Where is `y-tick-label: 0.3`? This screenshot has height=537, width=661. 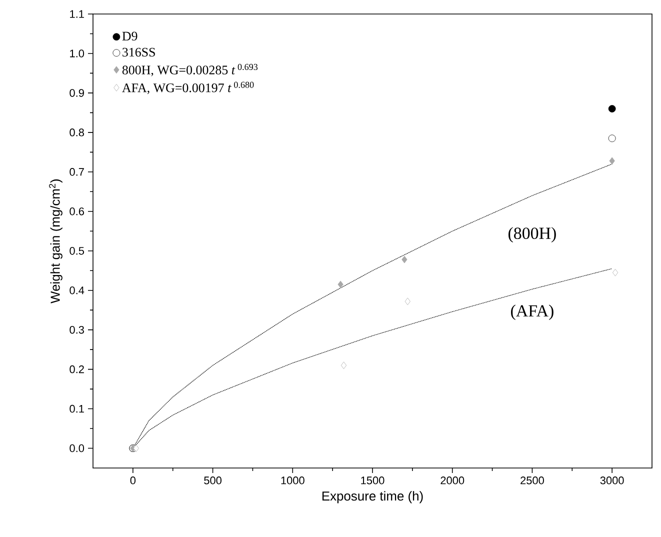 y-tick-label: 0.3 is located at coordinates (77, 330).